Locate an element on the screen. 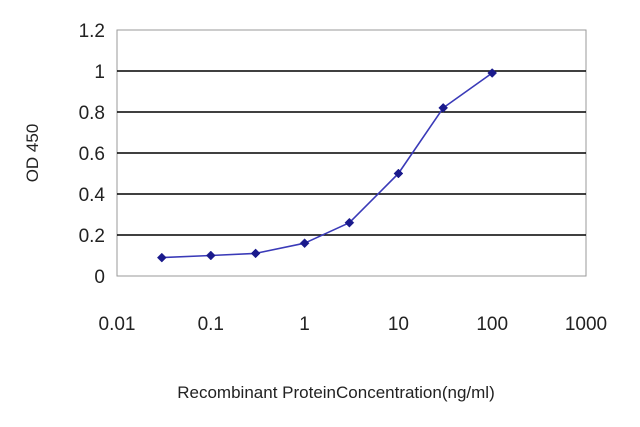  x-axis-title: Recombinant ProteinConcentration(ng/ml) is located at coordinates (336, 392).